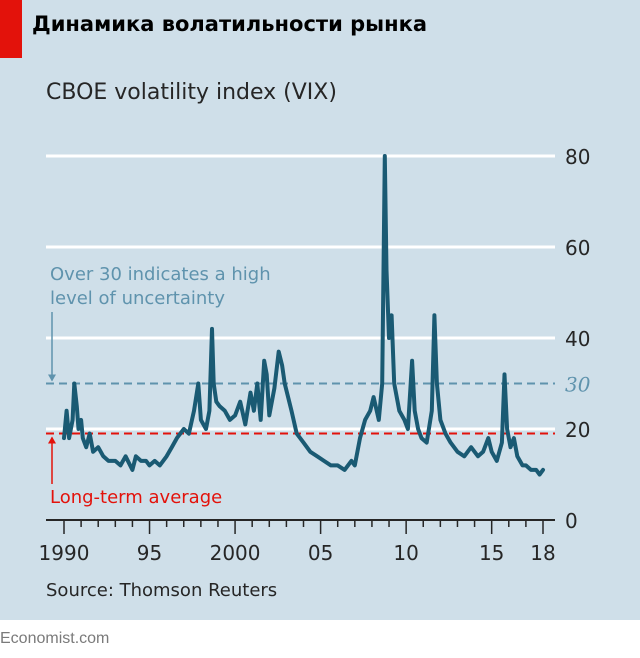 Image resolution: width=640 pixels, height=658 pixels. What do you see at coordinates (149, 553) in the screenshot?
I see `x-tick-label-1995: 95` at bounding box center [149, 553].